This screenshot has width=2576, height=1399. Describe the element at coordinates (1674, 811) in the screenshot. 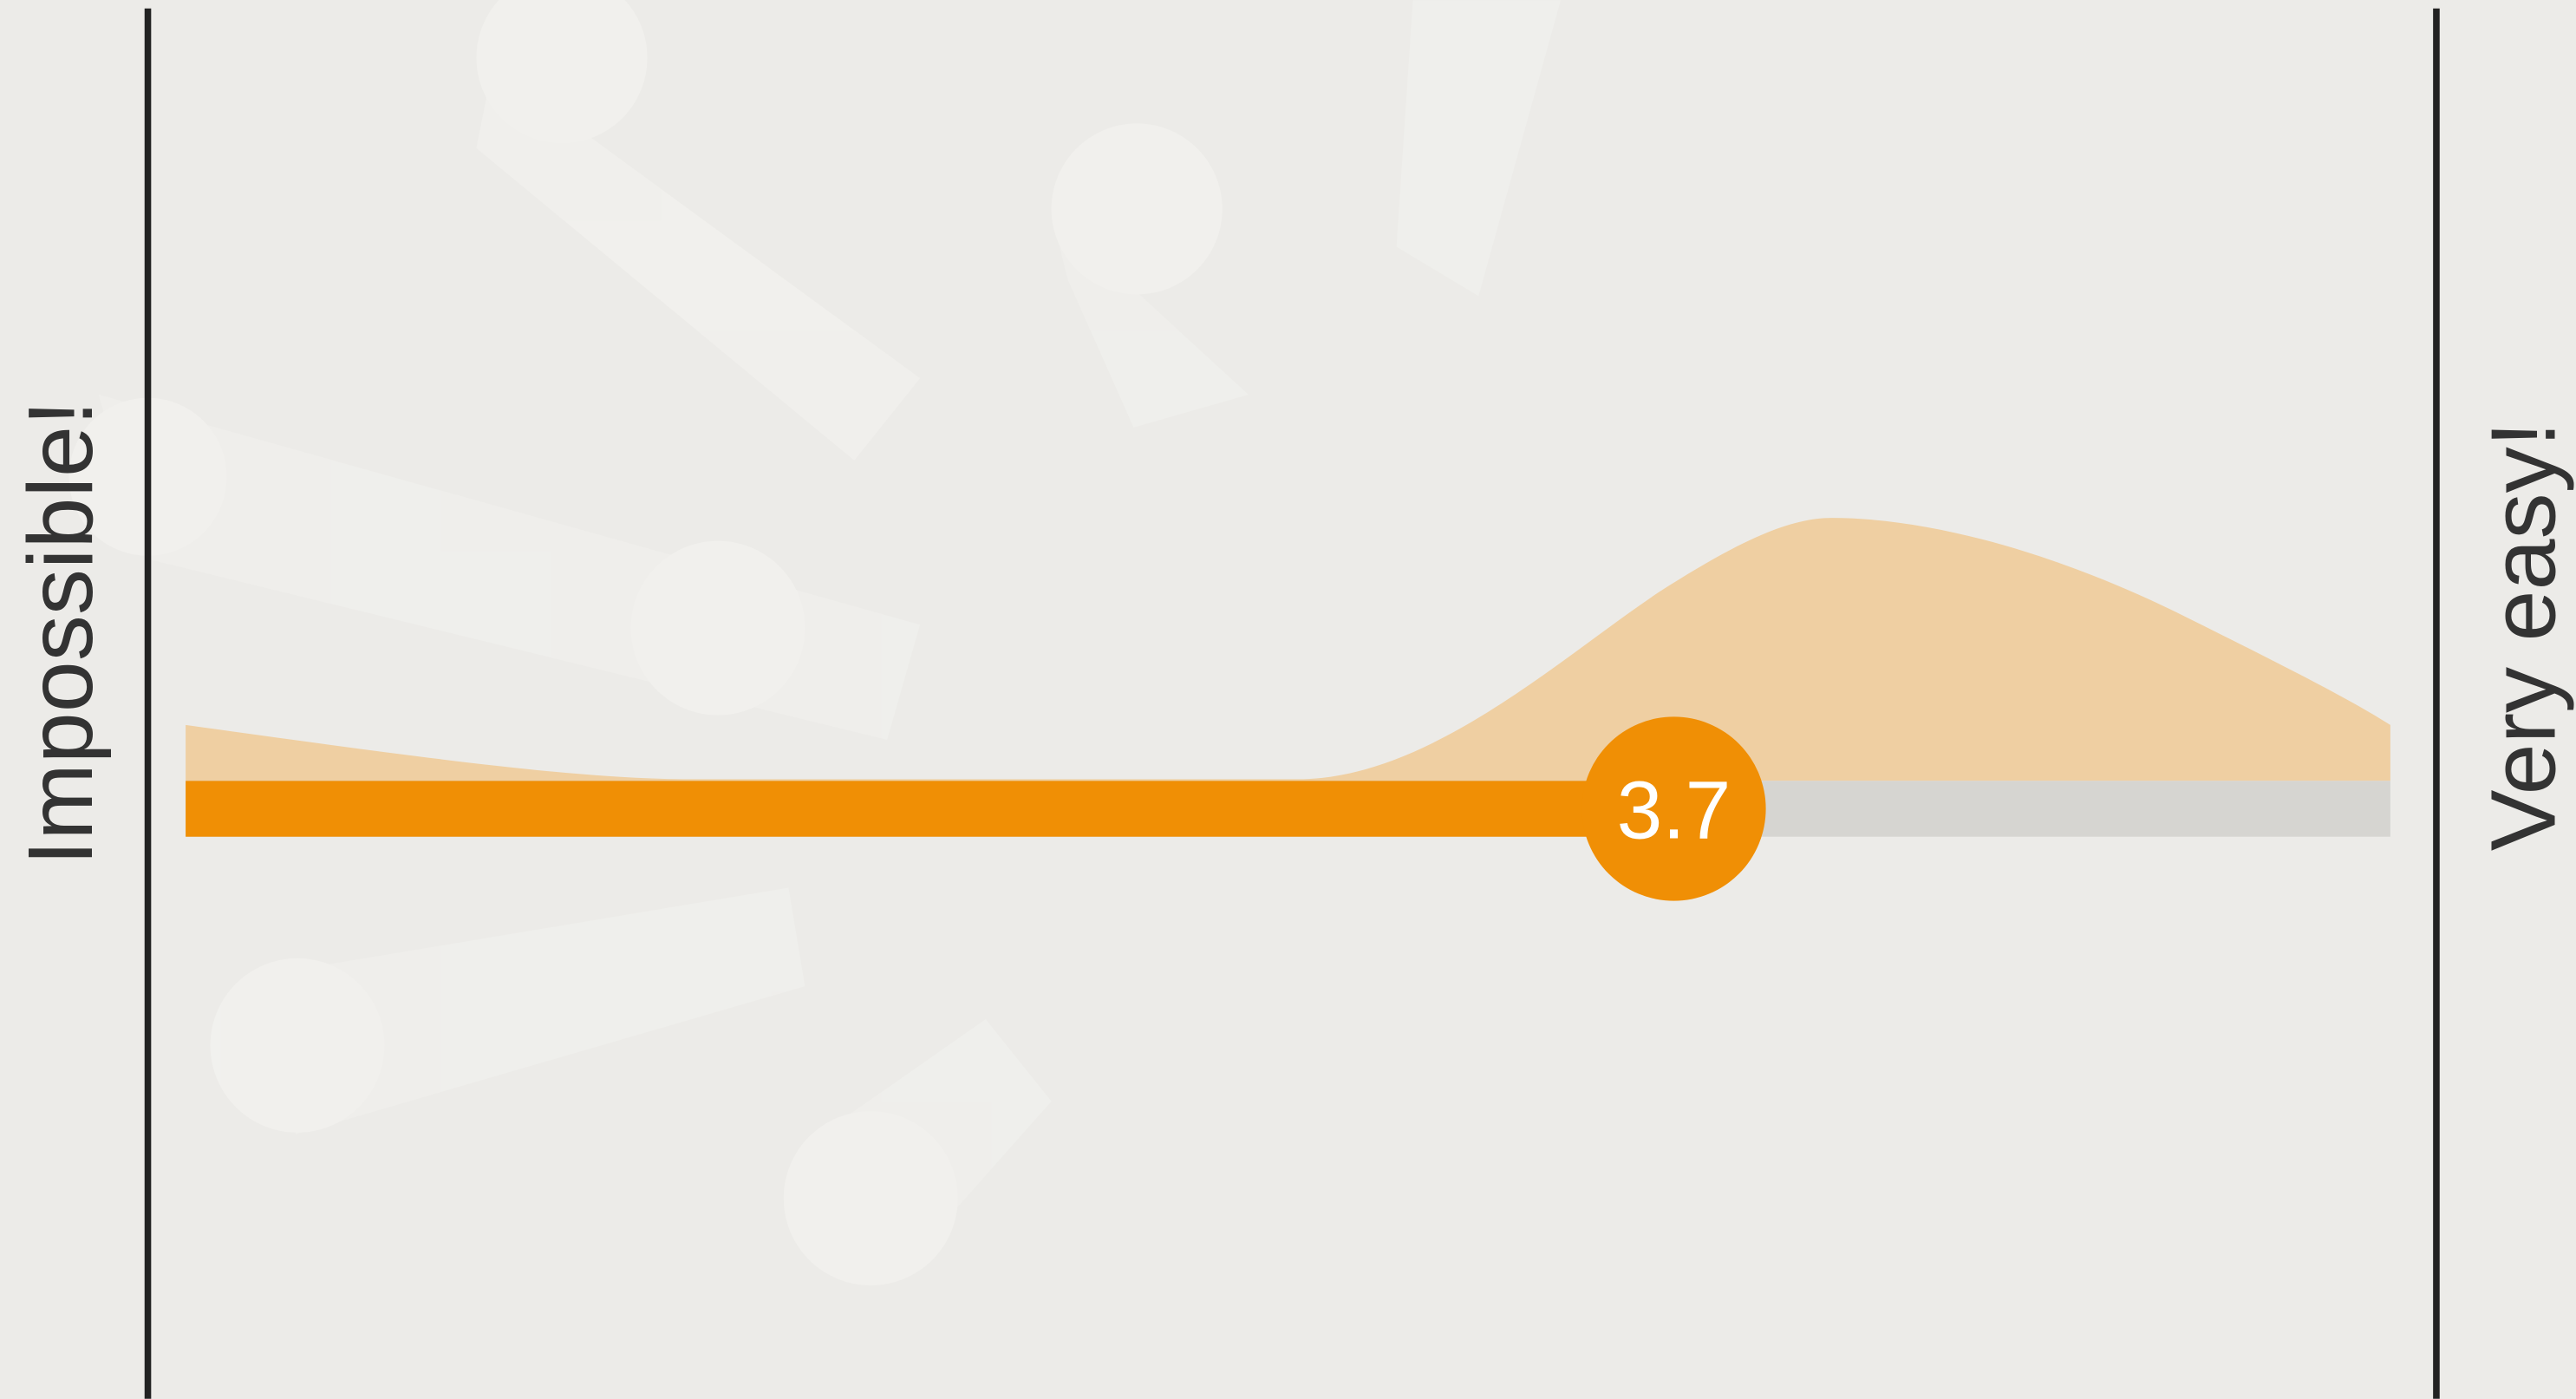

I see `slider-value: 3.7` at that location.